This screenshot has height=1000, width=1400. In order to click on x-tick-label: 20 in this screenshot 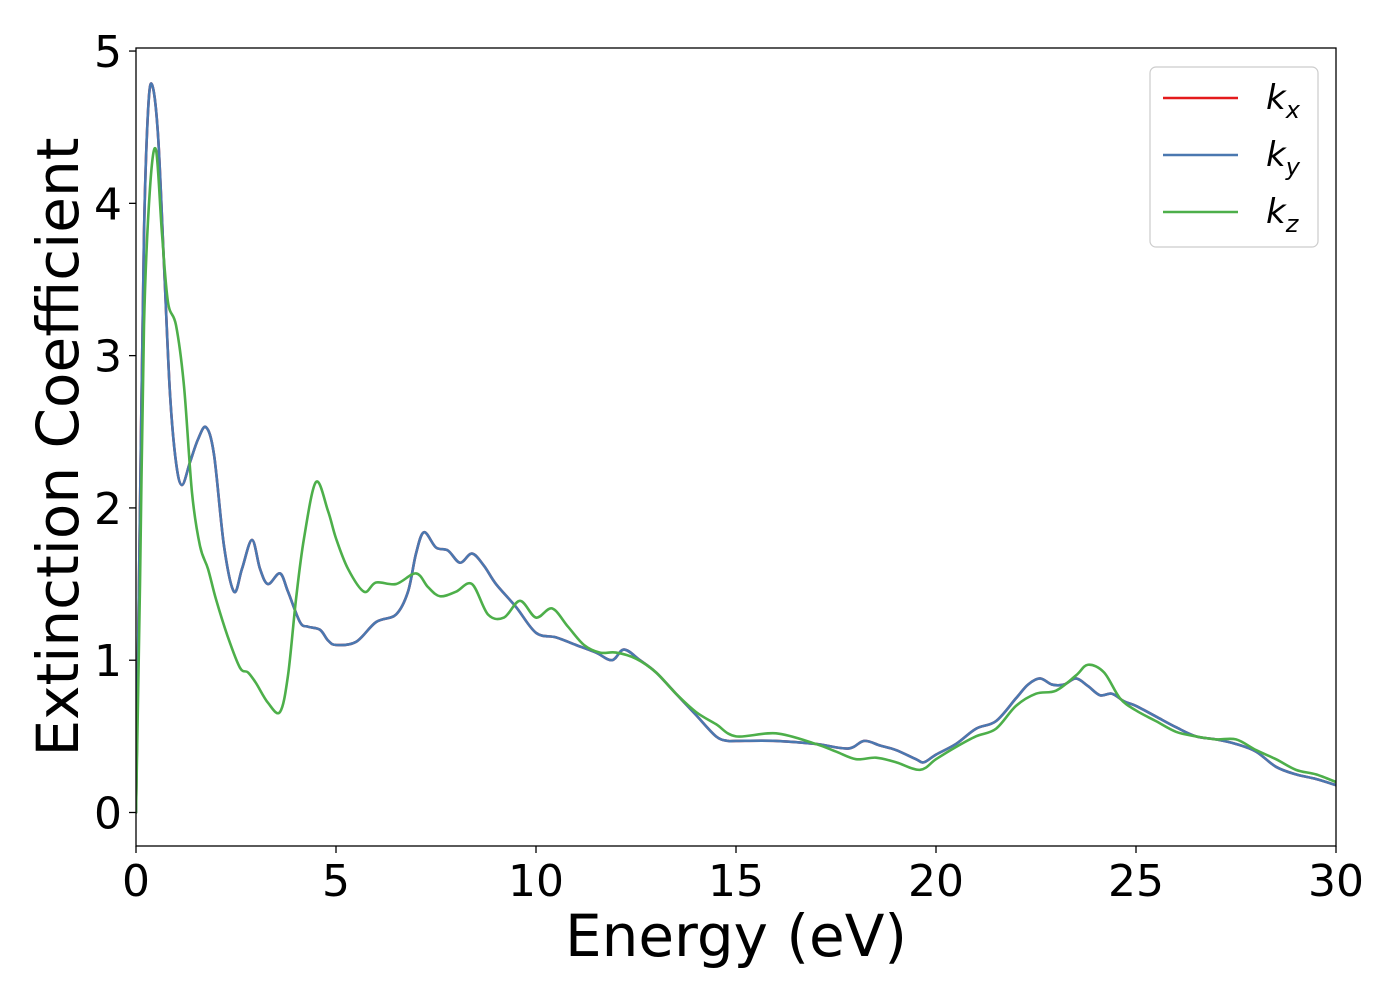, I will do `click(936, 881)`.